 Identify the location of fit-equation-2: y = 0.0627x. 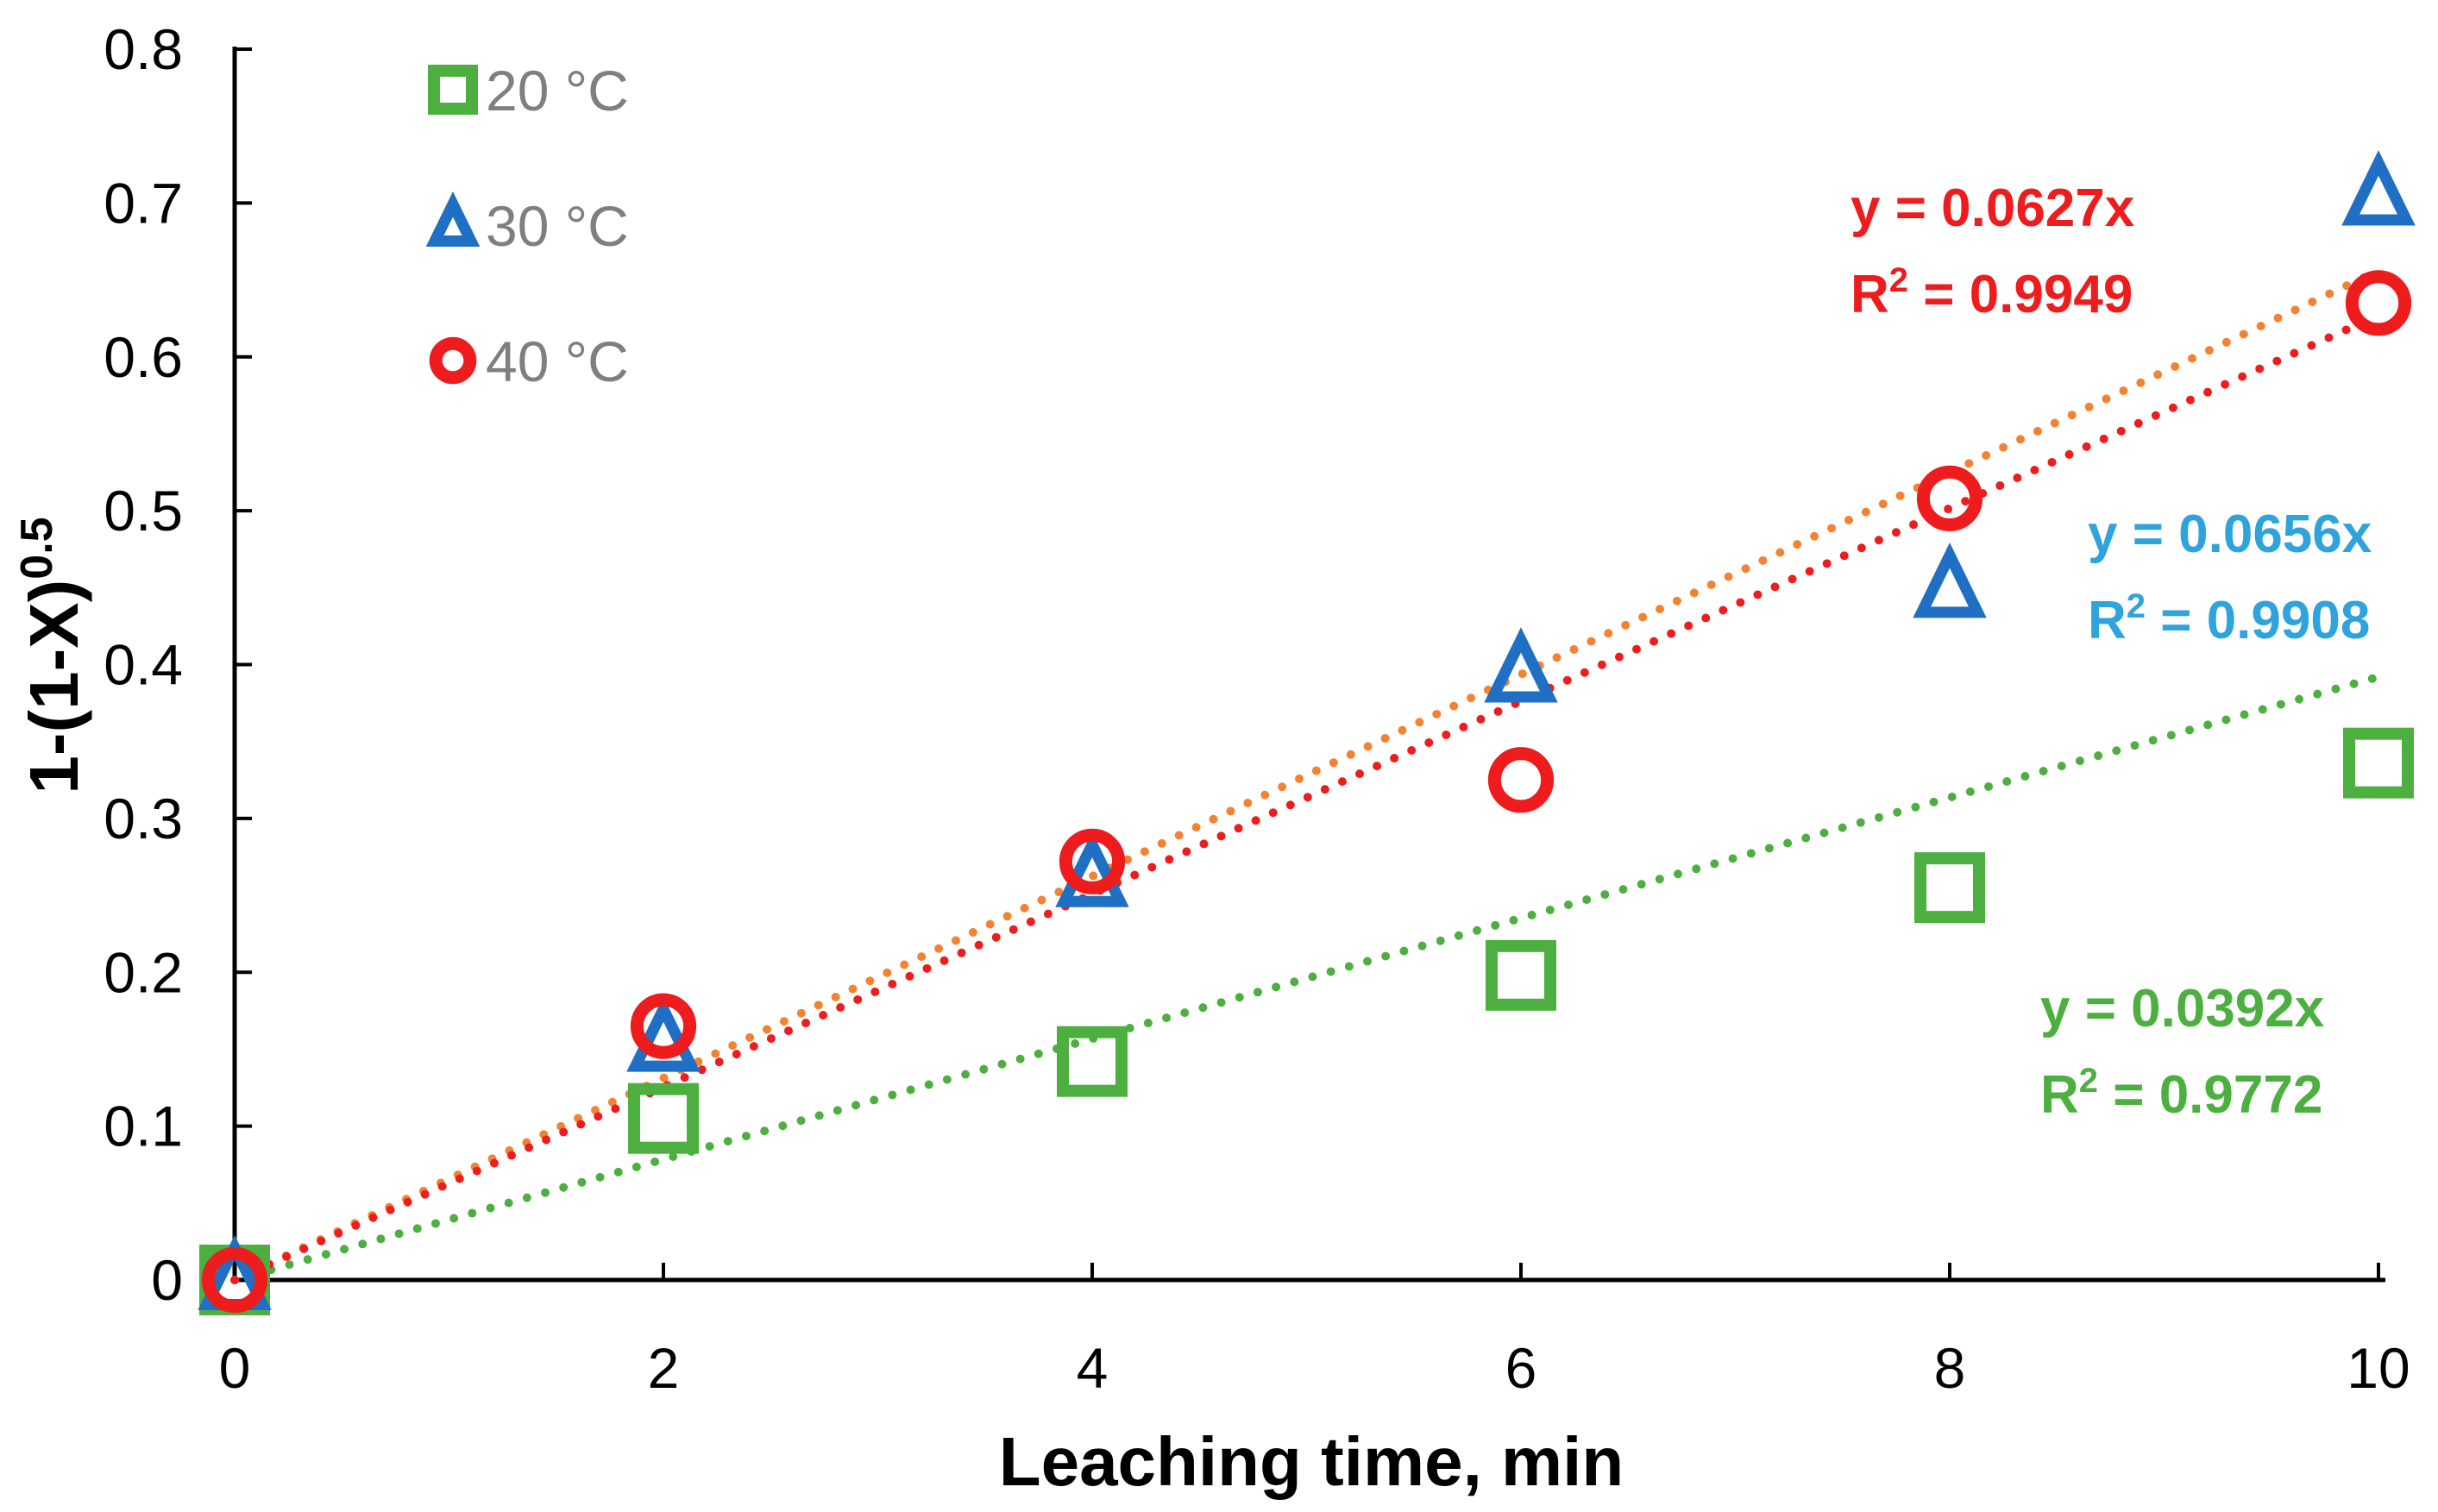
(1992, 208).